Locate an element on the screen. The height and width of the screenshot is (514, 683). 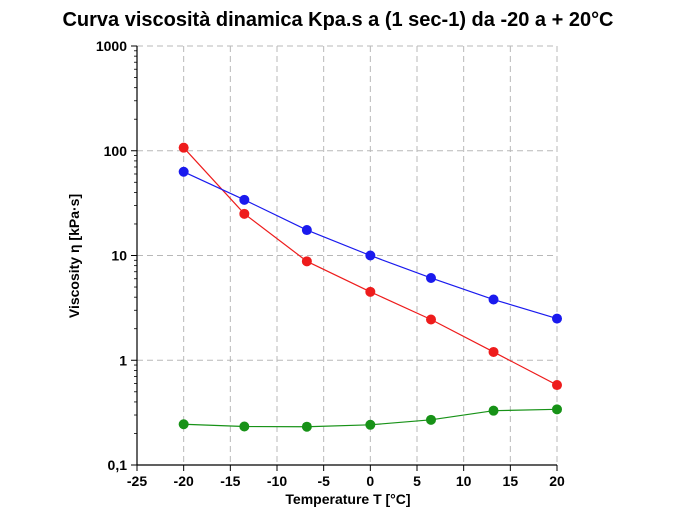
x-tick-label: -25 is located at coordinates (137, 481).